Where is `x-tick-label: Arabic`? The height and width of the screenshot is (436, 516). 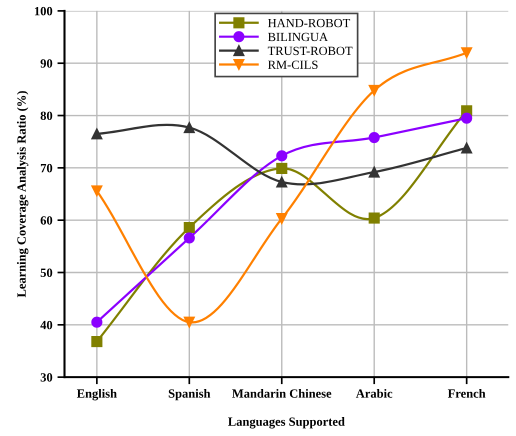
x-tick-label: Arabic is located at coordinates (374, 393).